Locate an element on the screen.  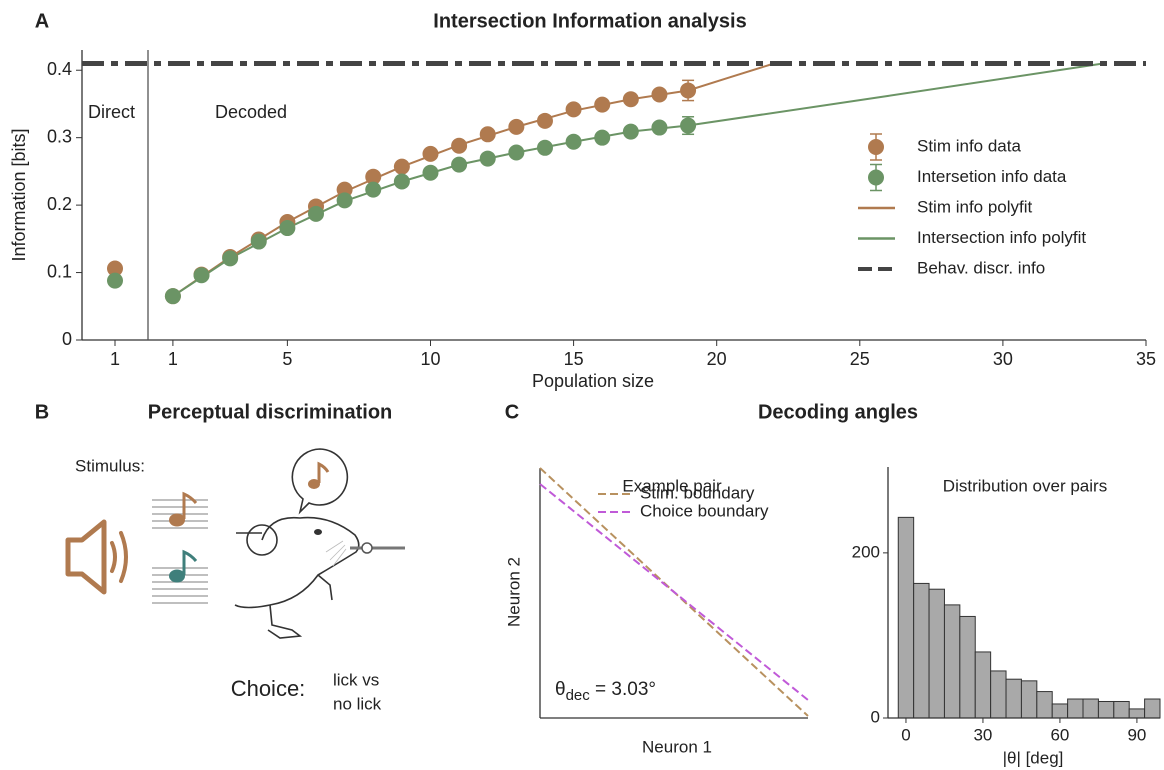
y-tick-label: 0.4 is located at coordinates (59, 69).